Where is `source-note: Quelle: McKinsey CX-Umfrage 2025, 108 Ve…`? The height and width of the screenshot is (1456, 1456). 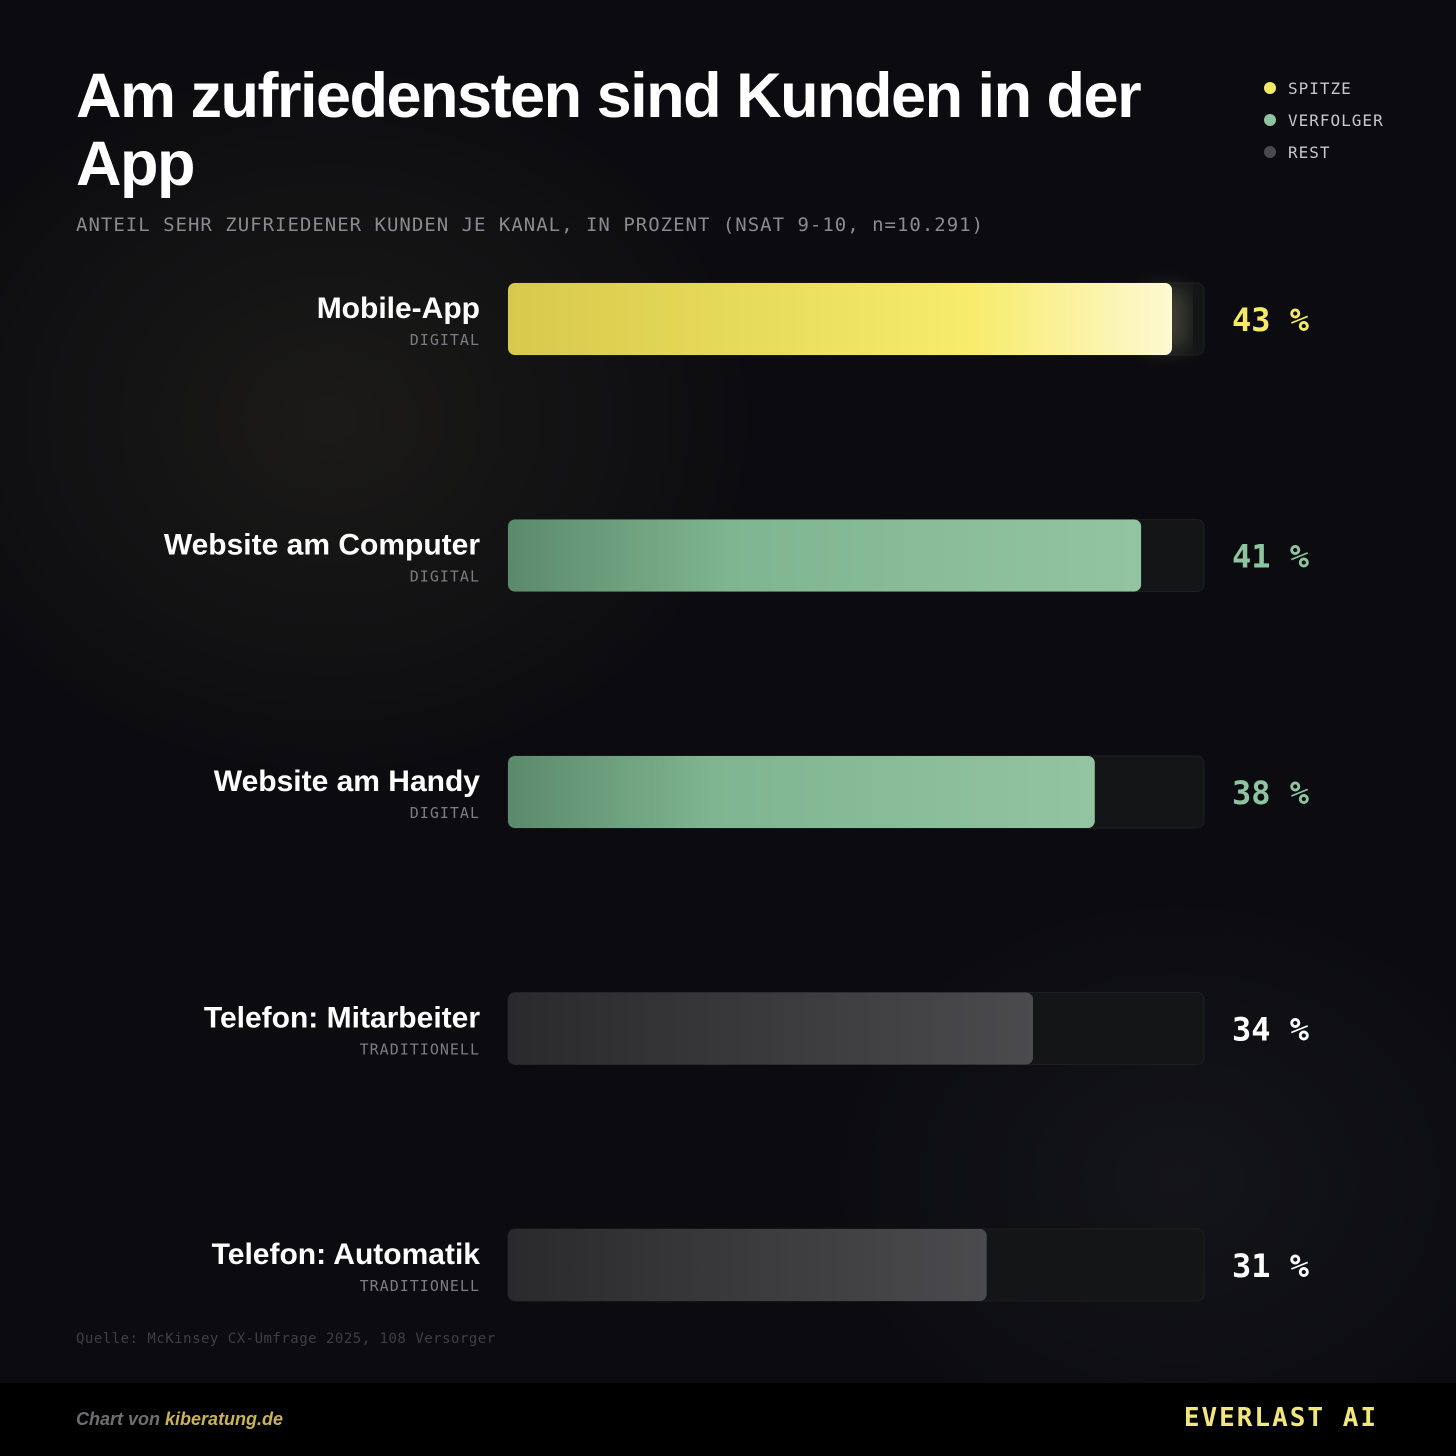 source-note: Quelle: McKinsey CX-Umfrage 2025, 108 Ve… is located at coordinates (286, 1339).